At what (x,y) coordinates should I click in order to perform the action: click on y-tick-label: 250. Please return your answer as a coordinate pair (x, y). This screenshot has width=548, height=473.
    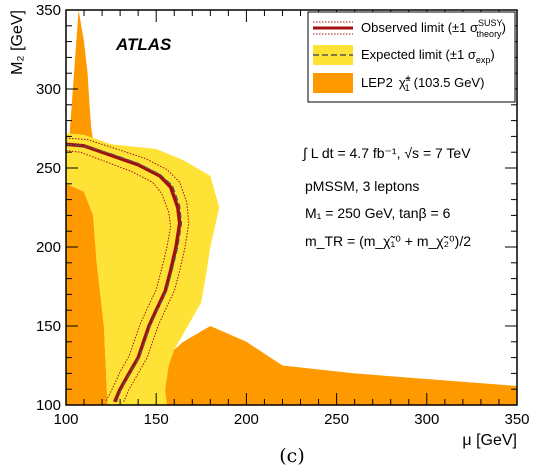
    Looking at the image, I should click on (48, 168).